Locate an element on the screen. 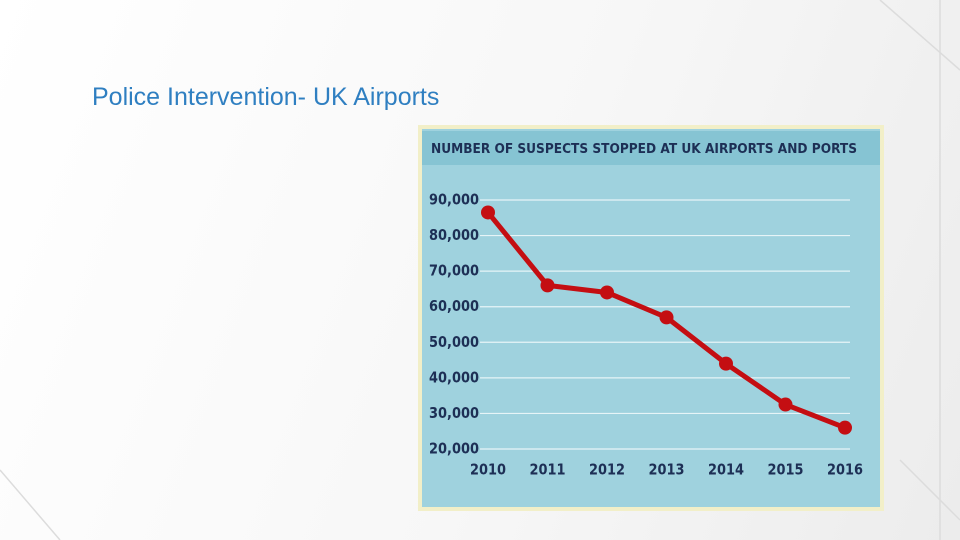 This screenshot has height=540, width=960. y-tick-label: 30,000 is located at coordinates (454, 413).